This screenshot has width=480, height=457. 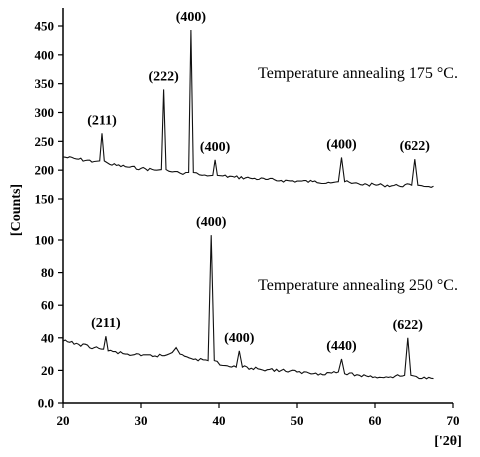 What do you see at coordinates (63, 420) in the screenshot?
I see `x-tick-label: 20` at bounding box center [63, 420].